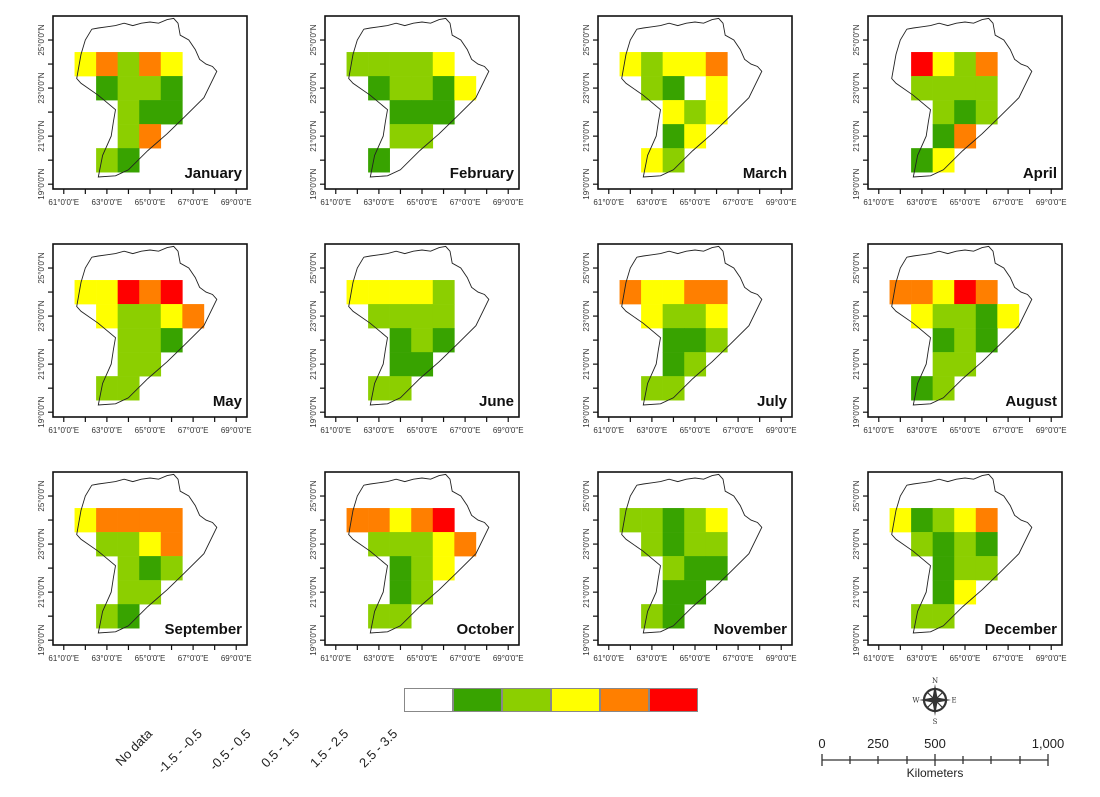 The width and height of the screenshot is (1100, 797). What do you see at coordinates (213, 173) in the screenshot?
I see `month-title: January` at bounding box center [213, 173].